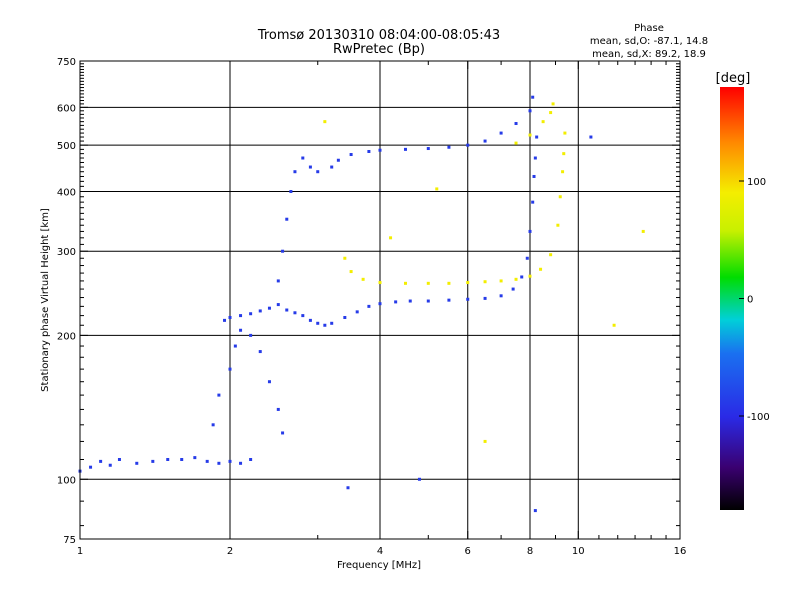  What do you see at coordinates (649, 54) in the screenshot?
I see `phase-stats-x-mode: mean, sd,X: 89.2, 18.9` at bounding box center [649, 54].